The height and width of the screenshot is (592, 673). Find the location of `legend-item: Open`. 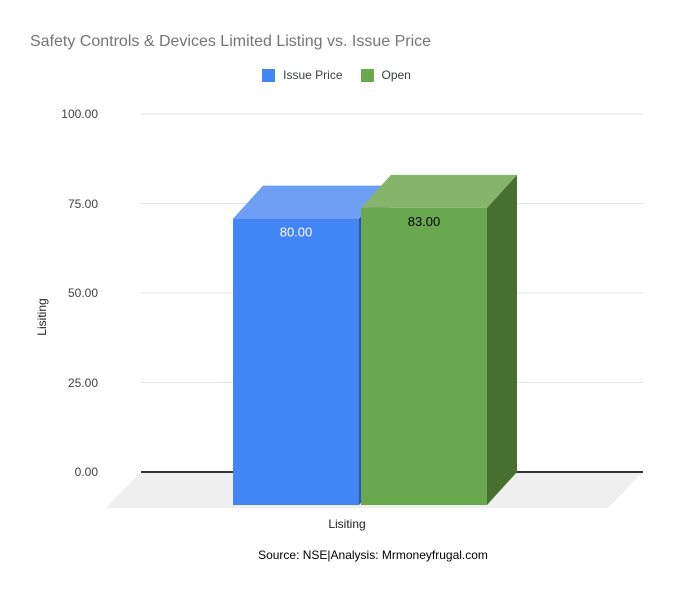

legend-item: Open is located at coordinates (385, 75).